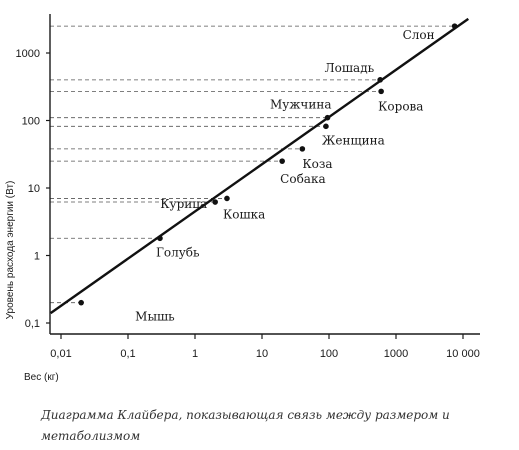  I want to click on x-axis-label: Вес (кг), so click(41, 377).